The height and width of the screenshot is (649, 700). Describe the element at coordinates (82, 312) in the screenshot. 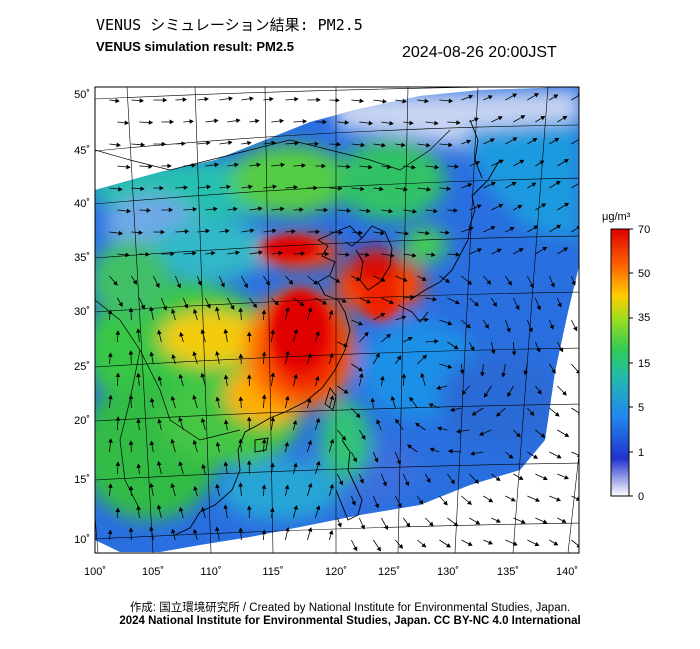

I see `lat-label-30: 30˚` at that location.